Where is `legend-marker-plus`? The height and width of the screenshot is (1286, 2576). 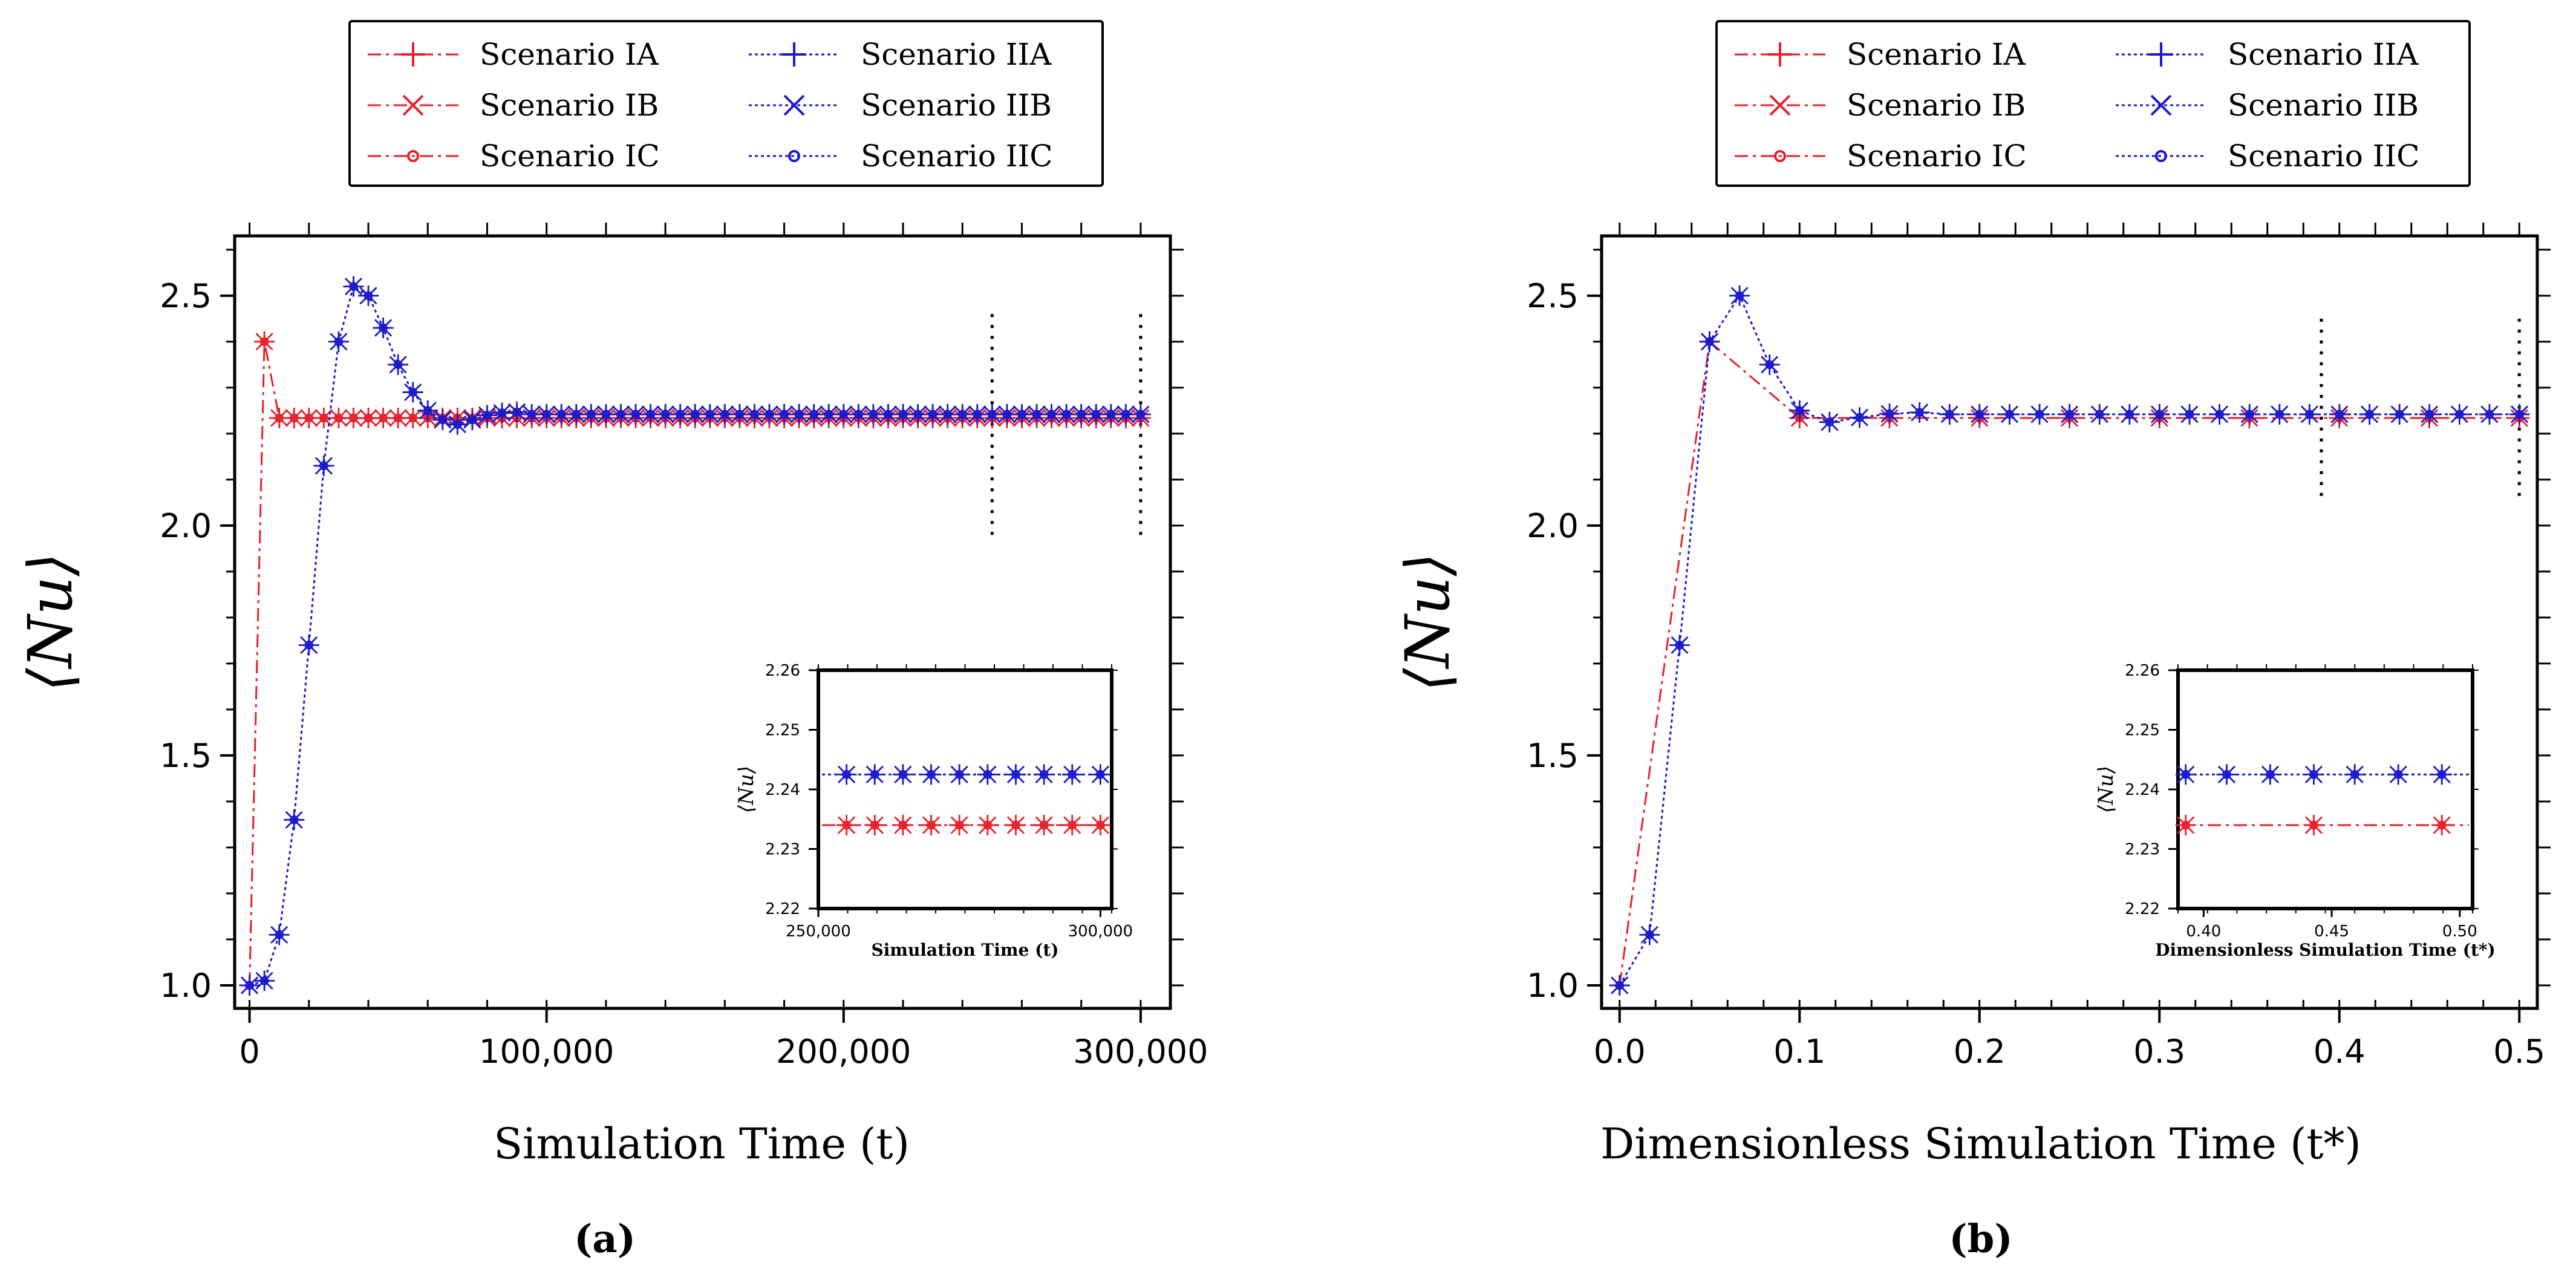
legend-marker-plus is located at coordinates (413, 55).